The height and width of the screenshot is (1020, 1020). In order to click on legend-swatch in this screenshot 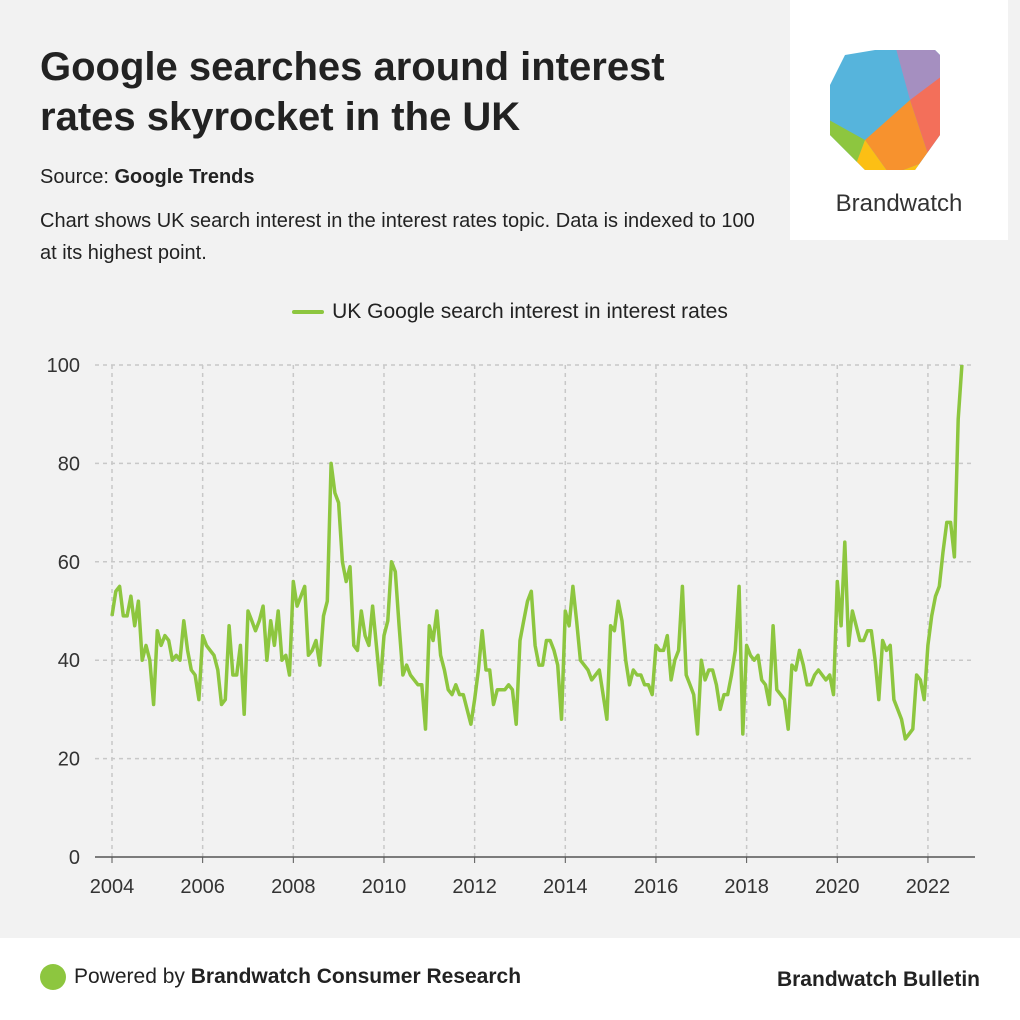, I will do `click(308, 312)`.